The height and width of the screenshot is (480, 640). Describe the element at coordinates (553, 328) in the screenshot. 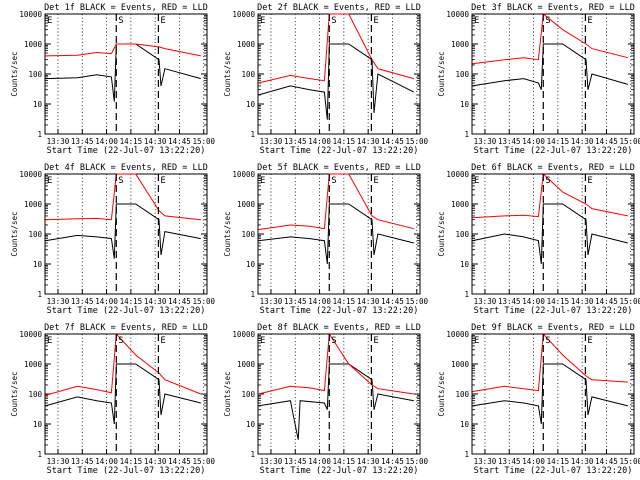

I see `panel-title: Det 9f BLACK = Events, RED = LLD` at that location.